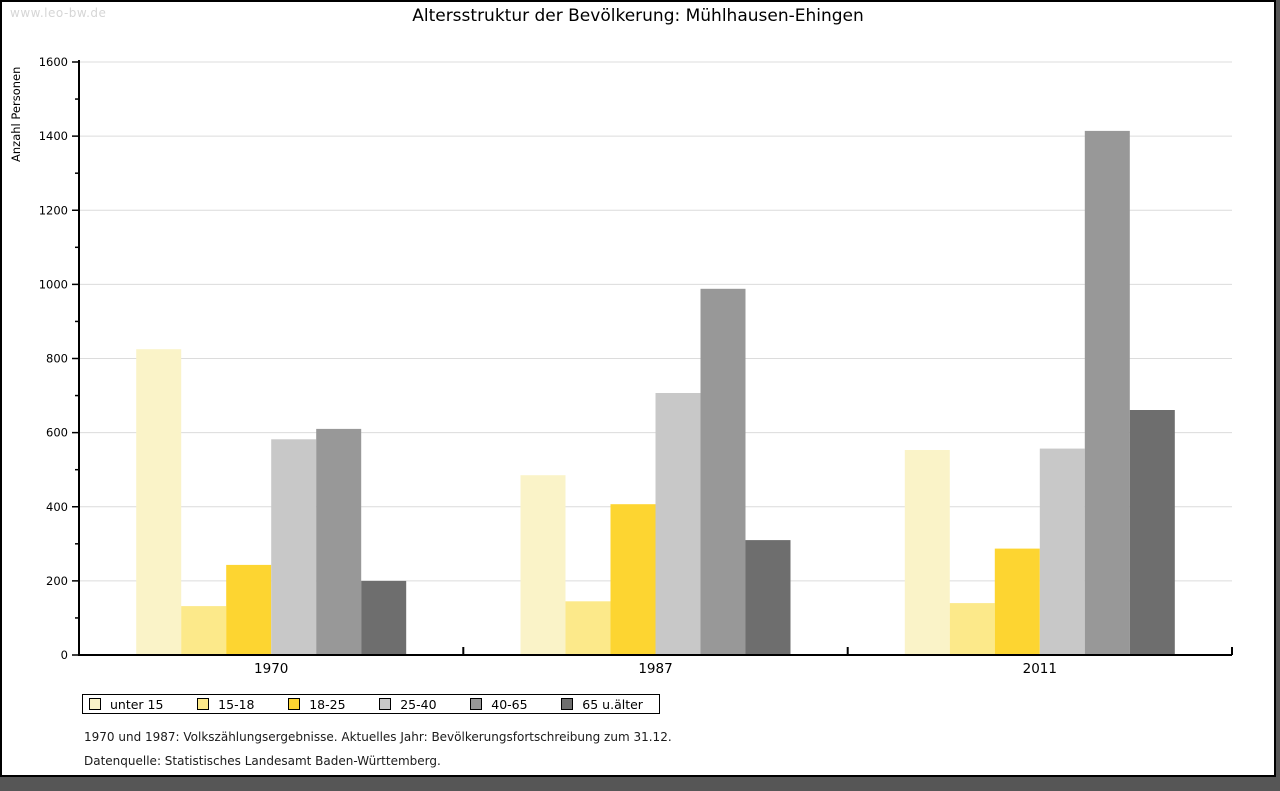  I want to click on legend-item-65-u-lter: 65 u.älter, so click(602, 704).